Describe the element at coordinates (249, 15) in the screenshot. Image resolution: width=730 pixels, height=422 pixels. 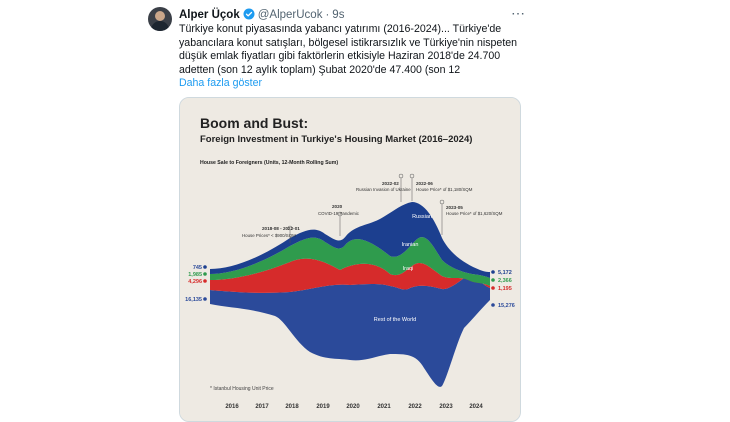
I see `verified-badge-icon` at that location.